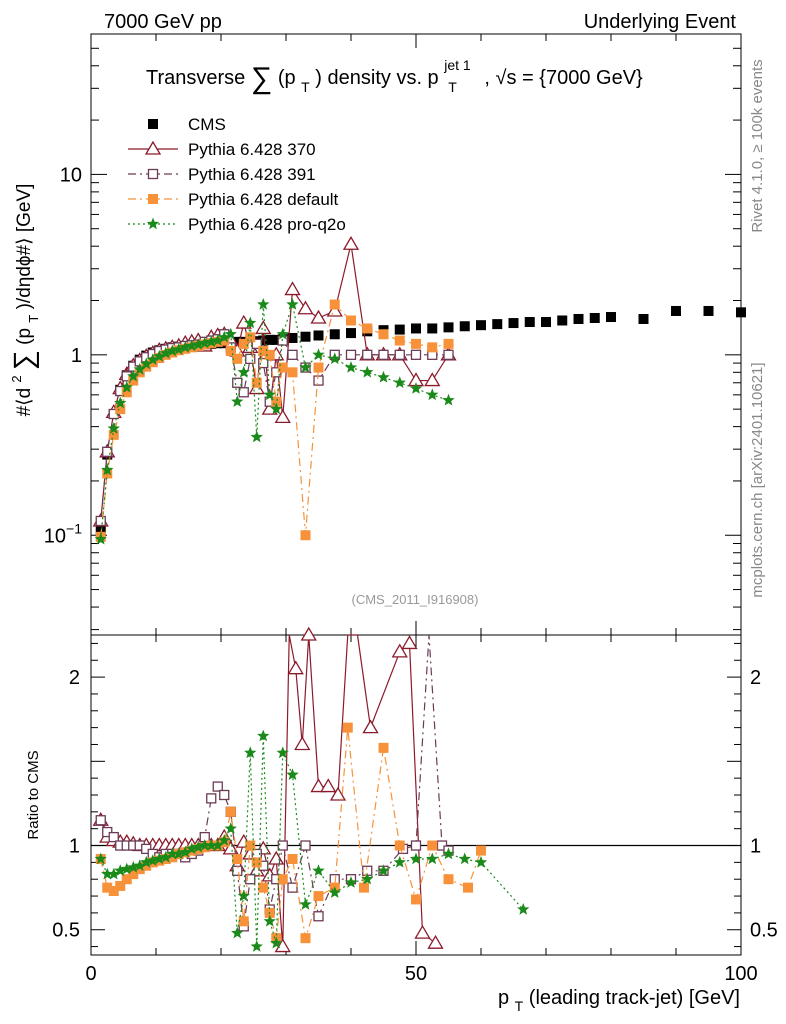  I want to click on ylabel-part-b: (p, so click(24, 336).